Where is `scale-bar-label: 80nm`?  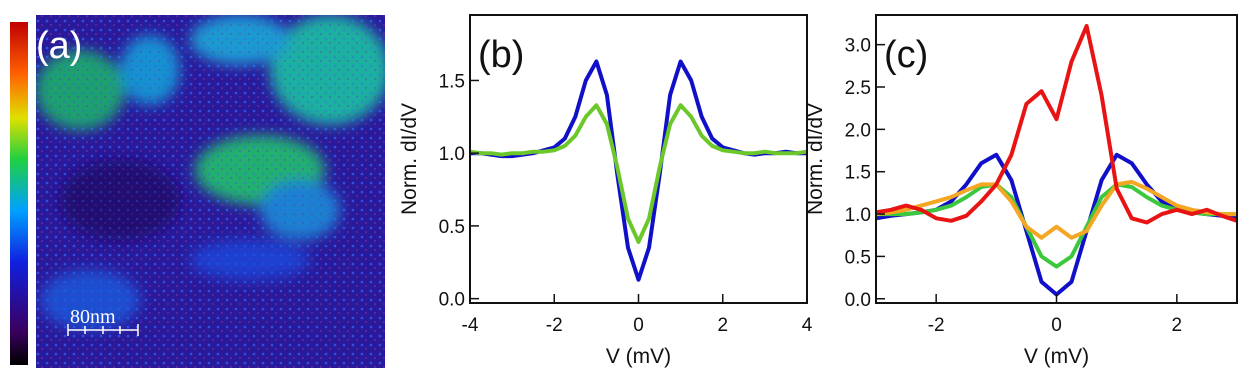
scale-bar-label: 80nm is located at coordinates (93, 317).